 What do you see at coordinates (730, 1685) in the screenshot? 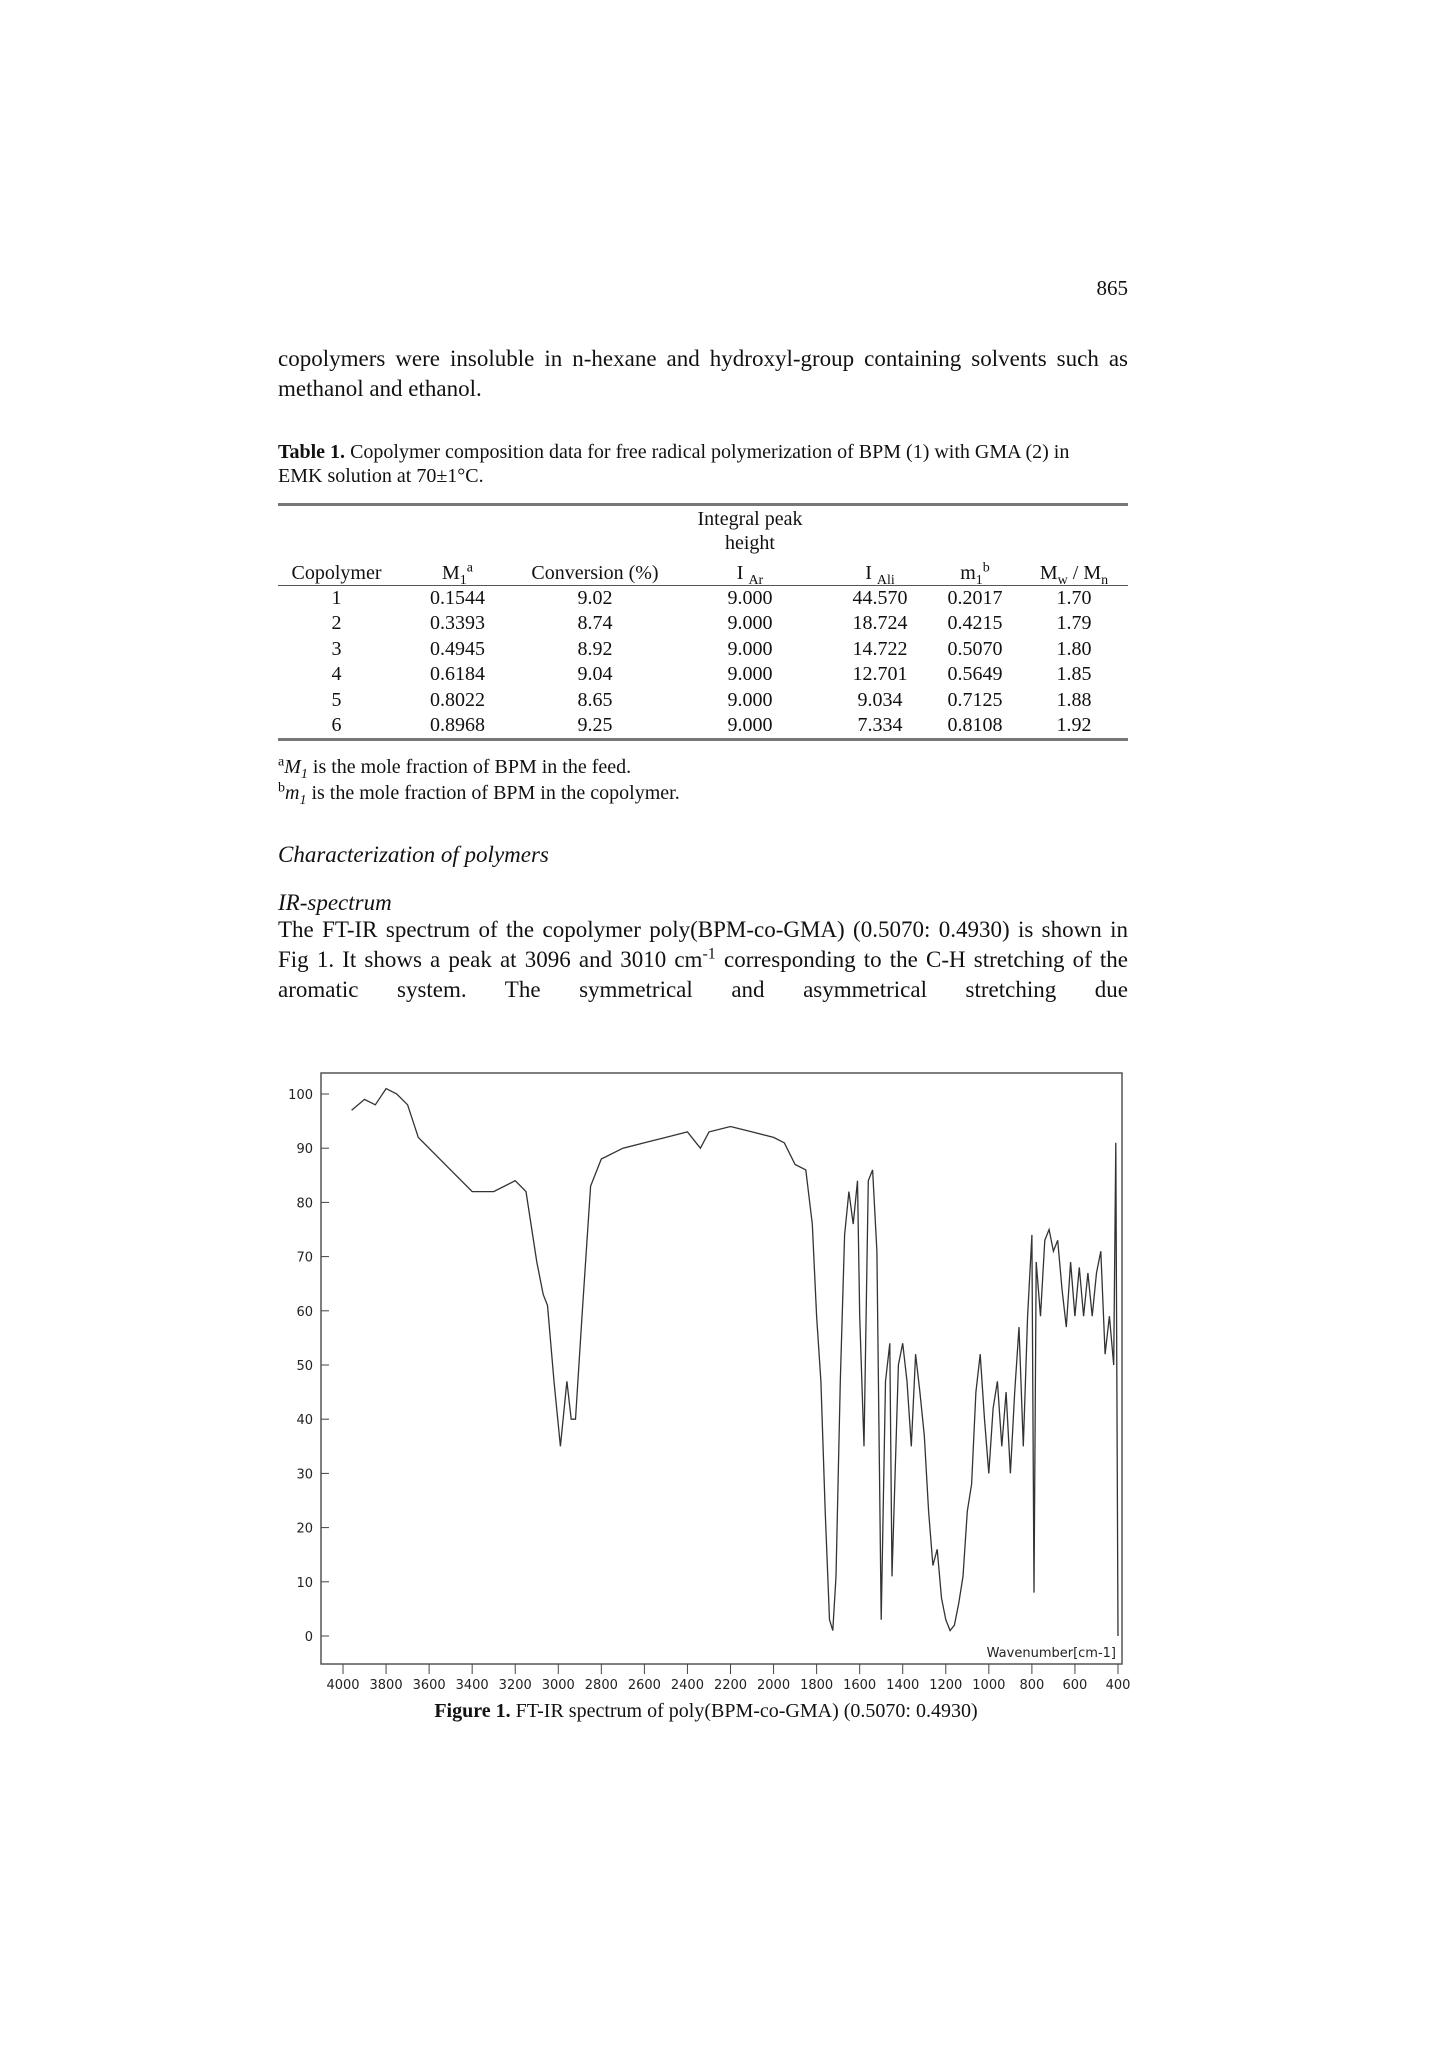
I see `x-tick-label: 2200` at bounding box center [730, 1685].